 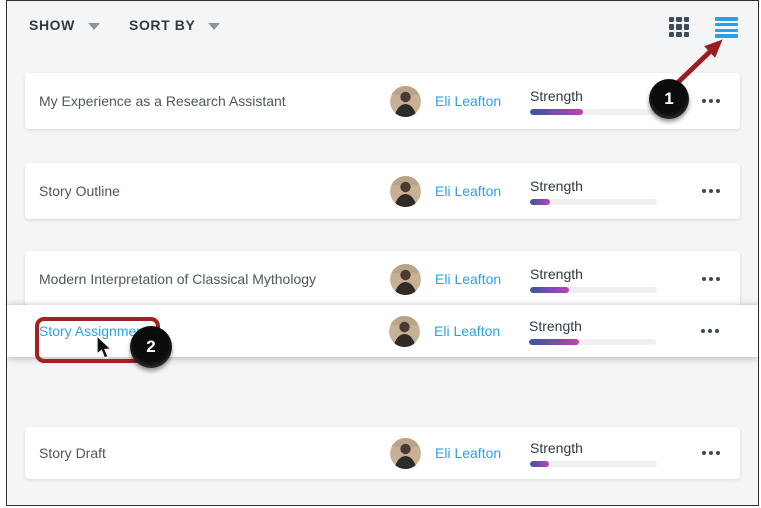 I want to click on callout-badge-2: 2, so click(x=151, y=347).